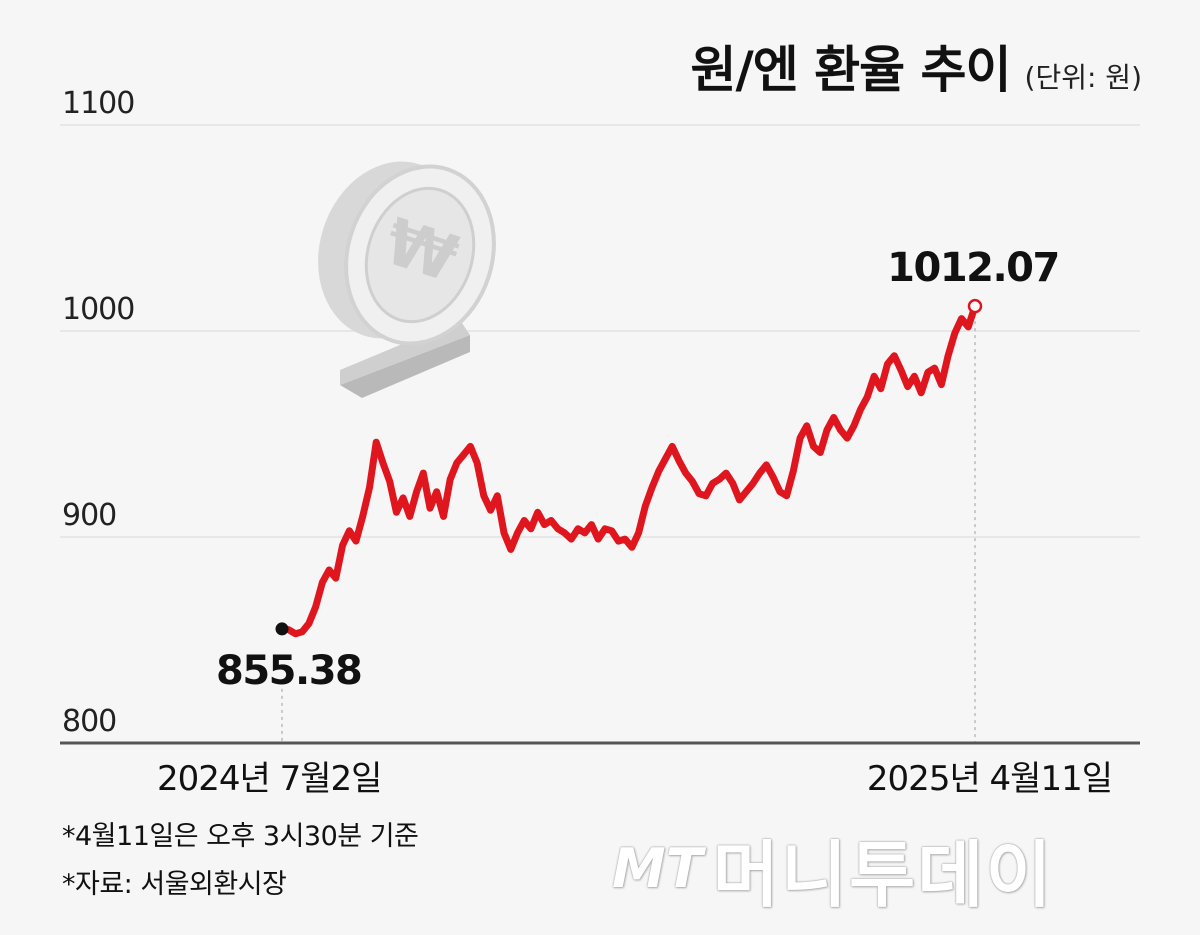 Image resolution: width=1200 pixels, height=935 pixels. Describe the element at coordinates (657, 868) in the screenshot. I see `watermark-mt-logo: MT` at that location.